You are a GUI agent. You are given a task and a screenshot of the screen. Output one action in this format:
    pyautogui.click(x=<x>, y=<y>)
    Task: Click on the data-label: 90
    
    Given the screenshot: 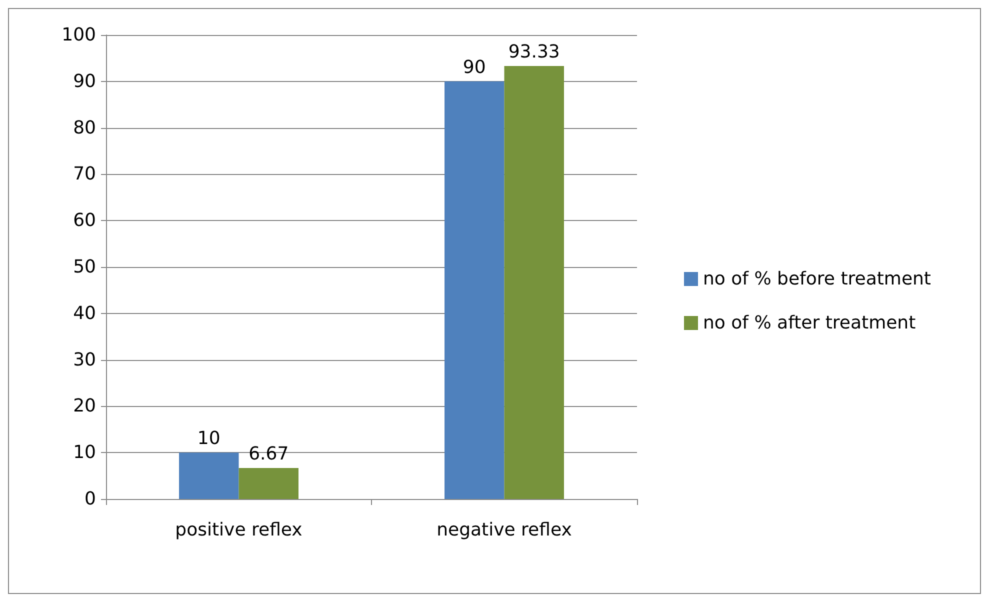 What is the action you would take?
    pyautogui.click(x=474, y=67)
    